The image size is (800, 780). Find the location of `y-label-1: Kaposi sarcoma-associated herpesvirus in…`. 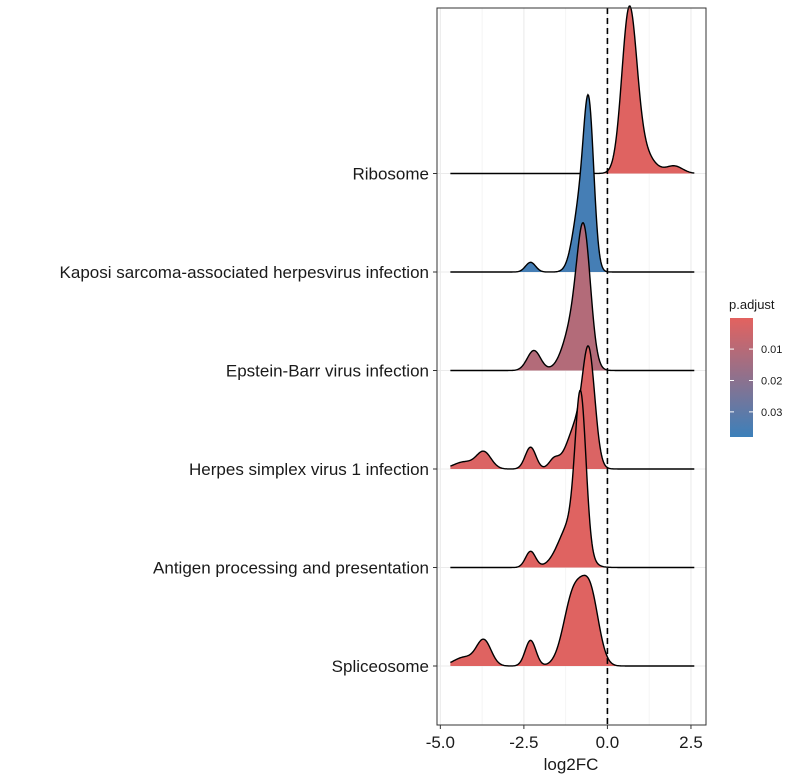

y-label-1: Kaposi sarcoma-associated herpesvirus in… is located at coordinates (244, 272).